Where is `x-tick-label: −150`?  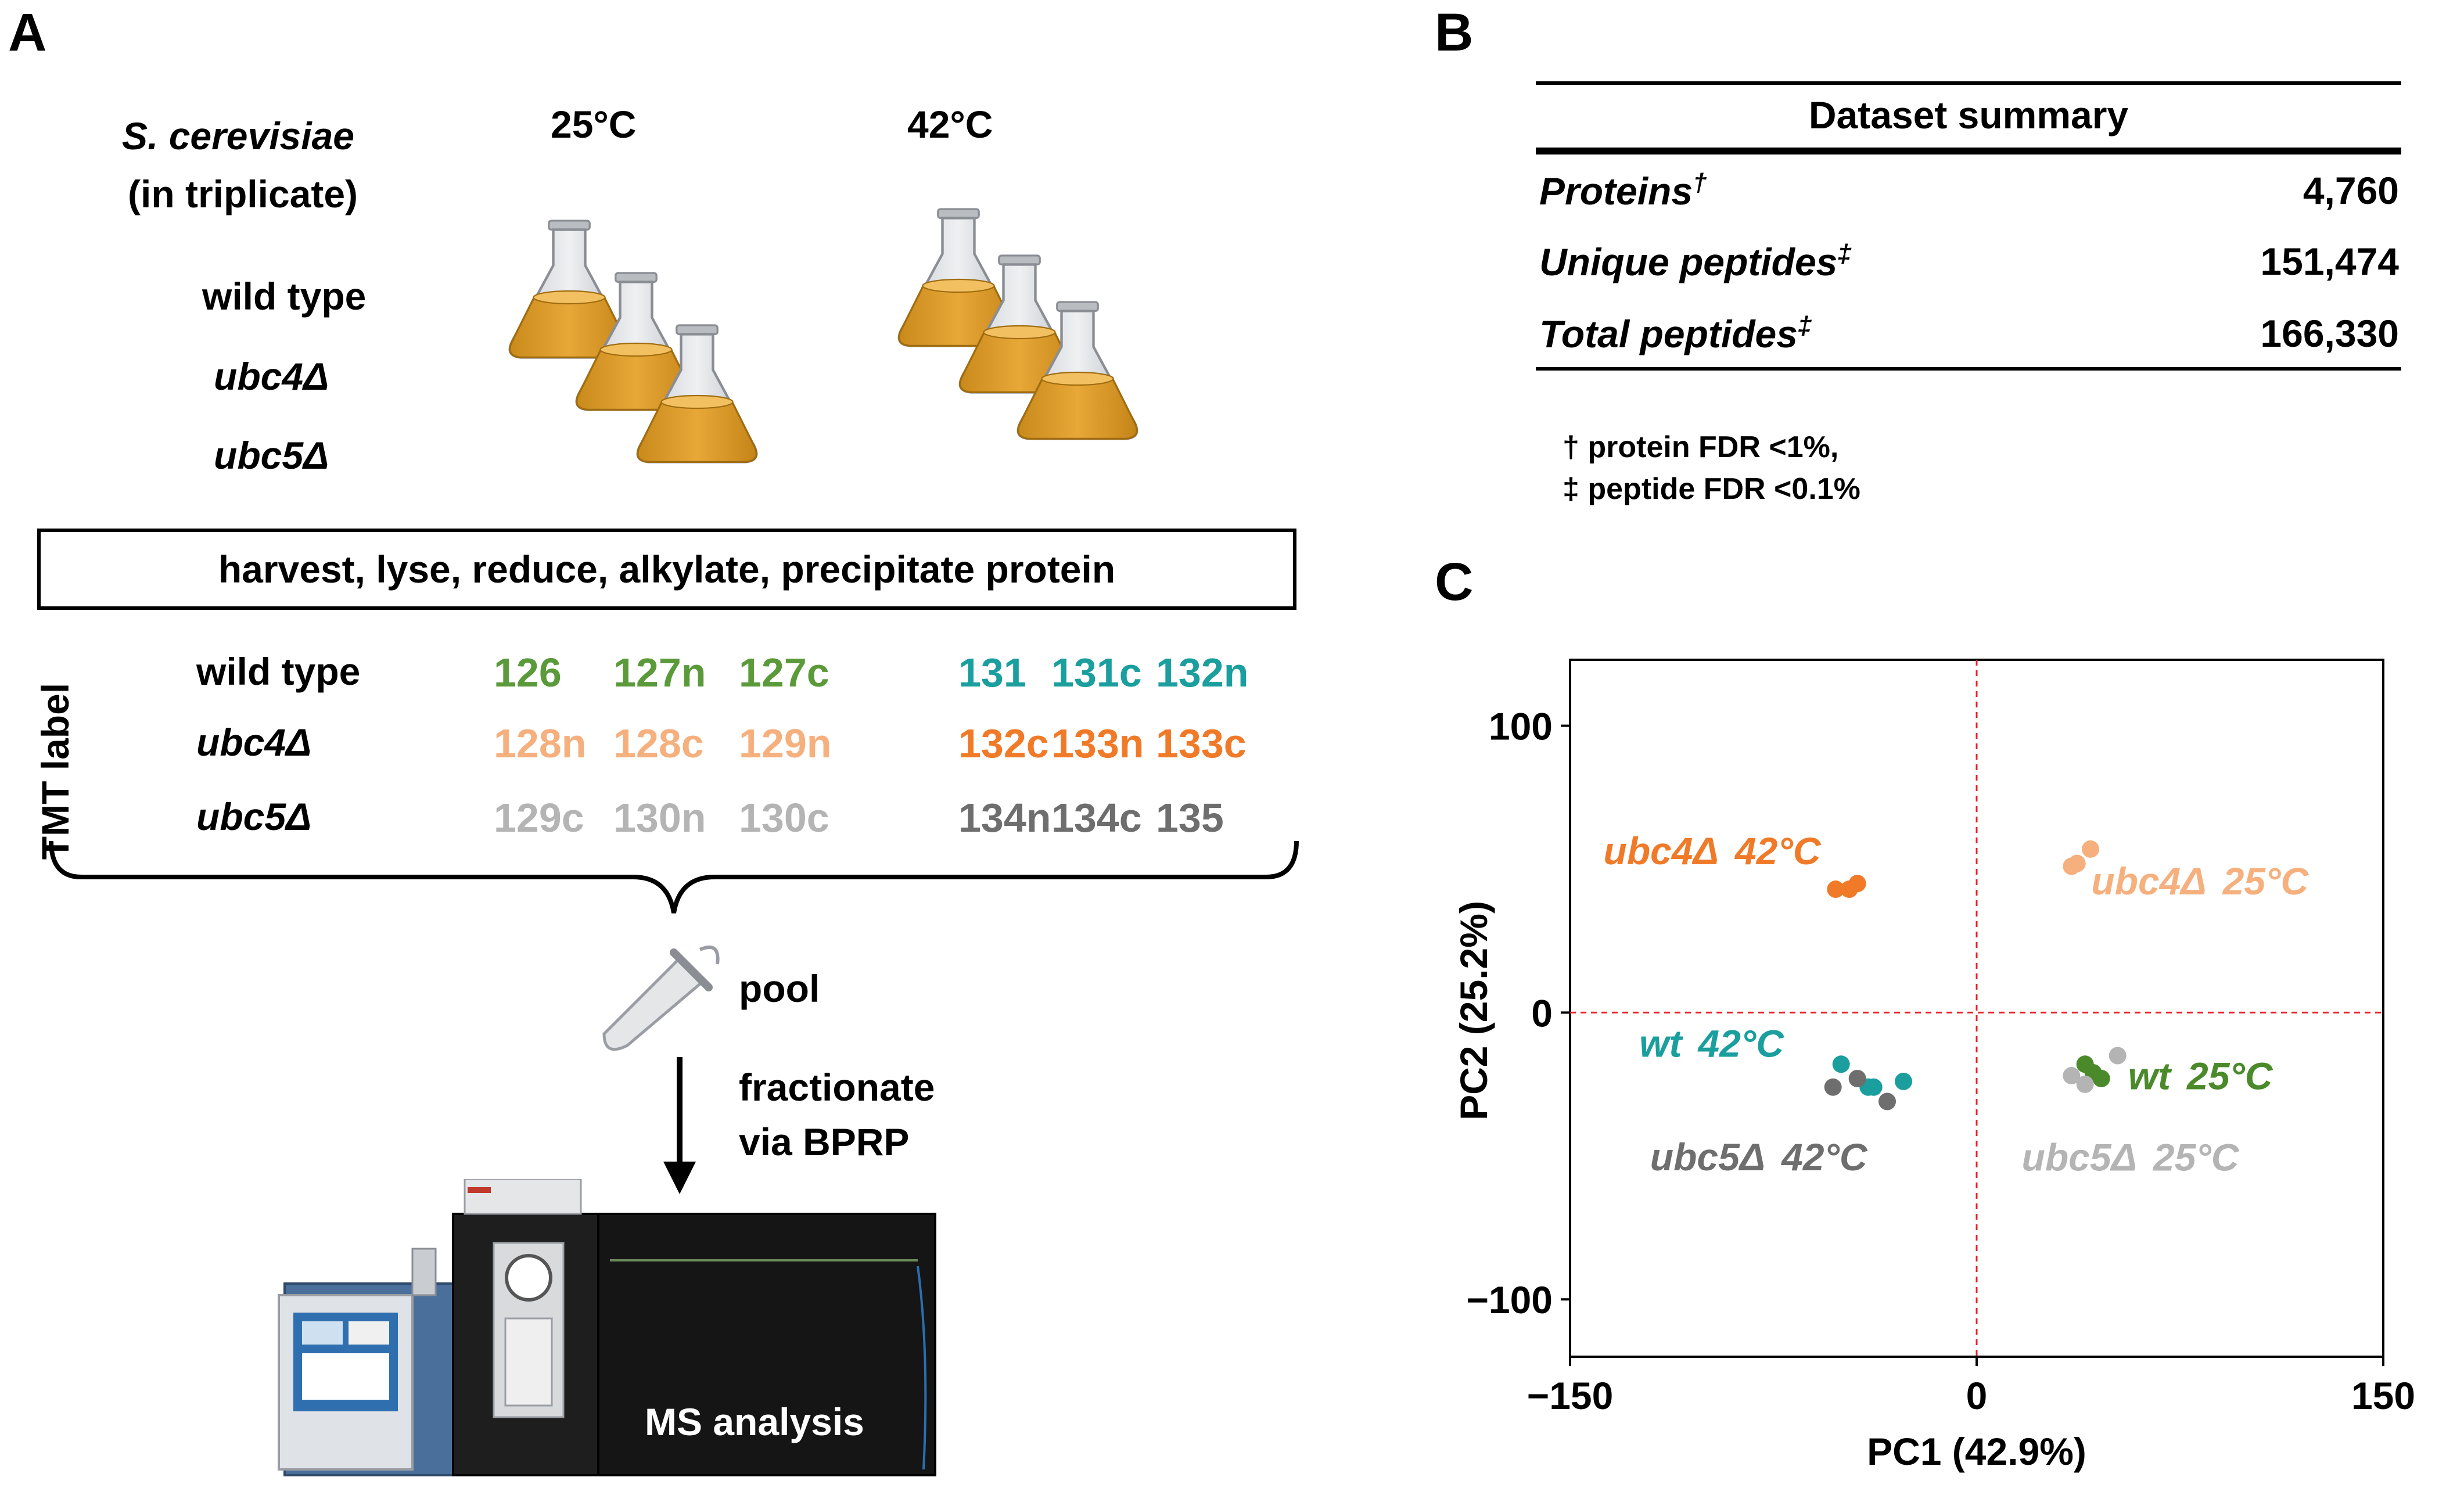 x-tick-label: −150 is located at coordinates (1571, 1395).